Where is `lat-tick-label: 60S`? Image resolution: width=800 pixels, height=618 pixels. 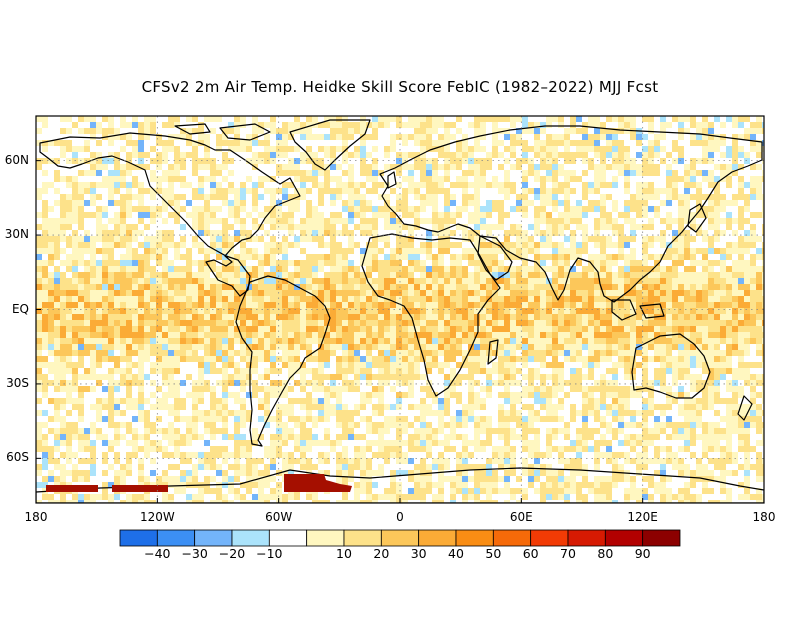 lat-tick-label: 60S is located at coordinates (17, 457).